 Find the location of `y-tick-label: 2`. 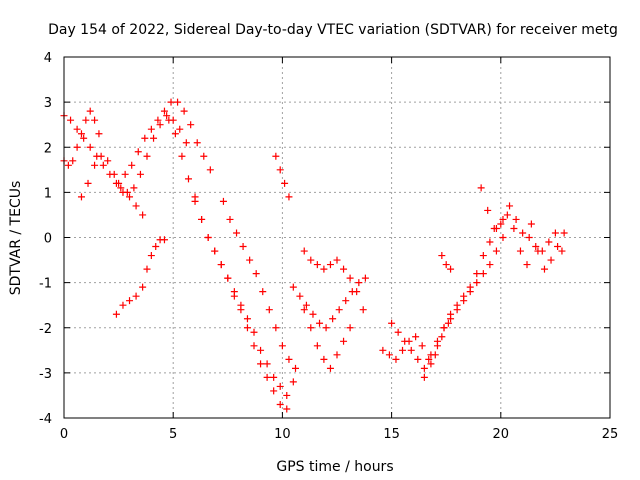

y-tick-label: 2 is located at coordinates (48, 148).